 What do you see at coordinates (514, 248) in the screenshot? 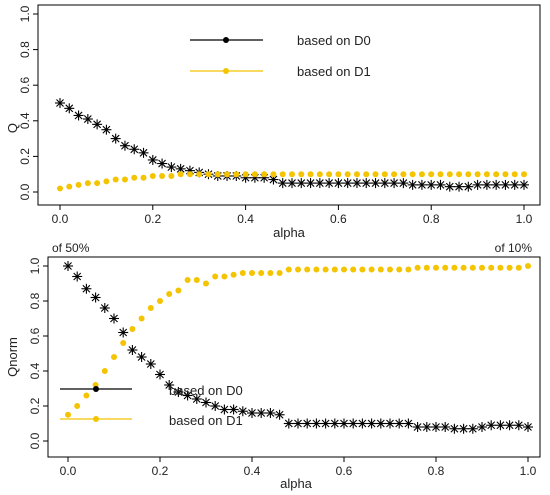
I see `corner-label-right: of 10%` at bounding box center [514, 248].